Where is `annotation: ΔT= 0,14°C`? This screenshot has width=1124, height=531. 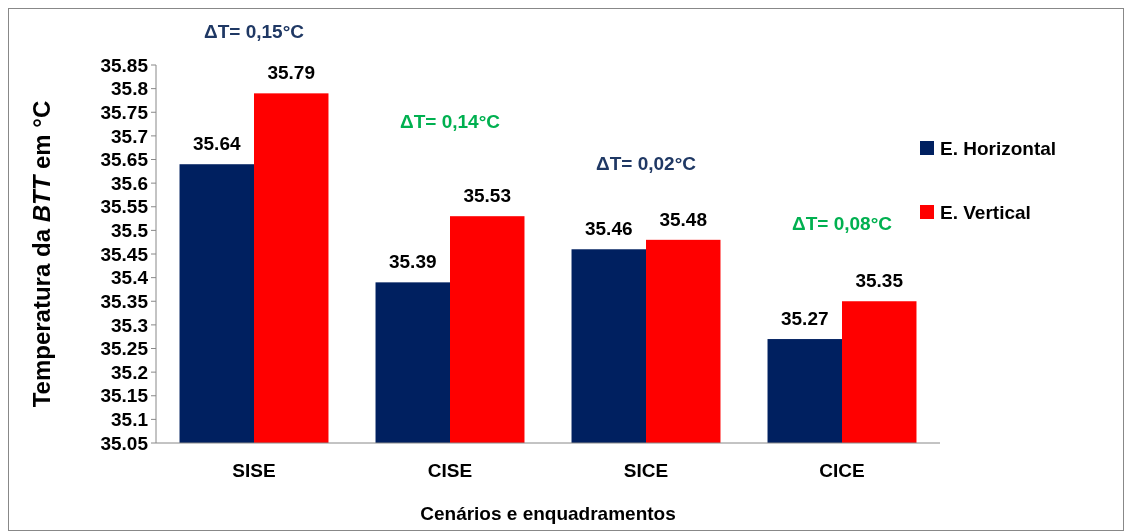
annotation: ΔT= 0,14°C is located at coordinates (450, 122).